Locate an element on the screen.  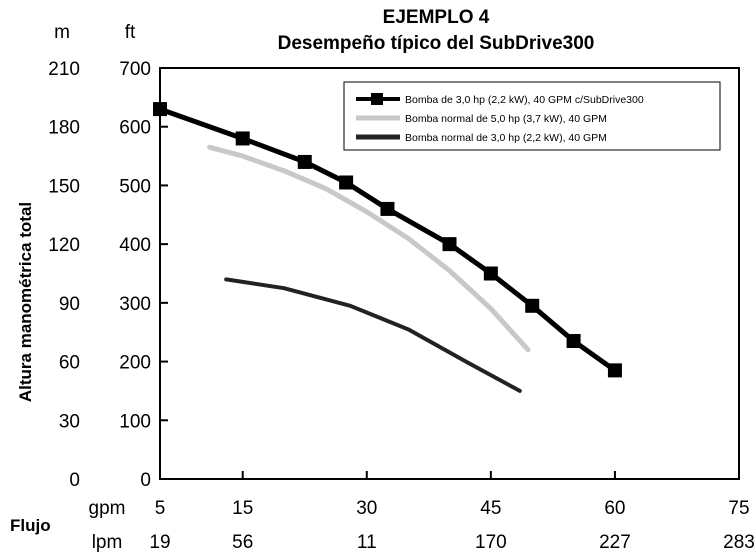
x-axis-label: Flujo is located at coordinates (30, 525).